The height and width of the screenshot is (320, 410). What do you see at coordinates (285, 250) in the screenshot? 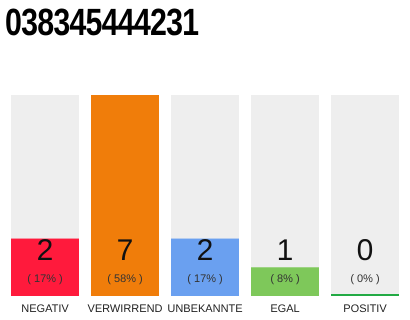
I see `data-label: 1` at bounding box center [285, 250].